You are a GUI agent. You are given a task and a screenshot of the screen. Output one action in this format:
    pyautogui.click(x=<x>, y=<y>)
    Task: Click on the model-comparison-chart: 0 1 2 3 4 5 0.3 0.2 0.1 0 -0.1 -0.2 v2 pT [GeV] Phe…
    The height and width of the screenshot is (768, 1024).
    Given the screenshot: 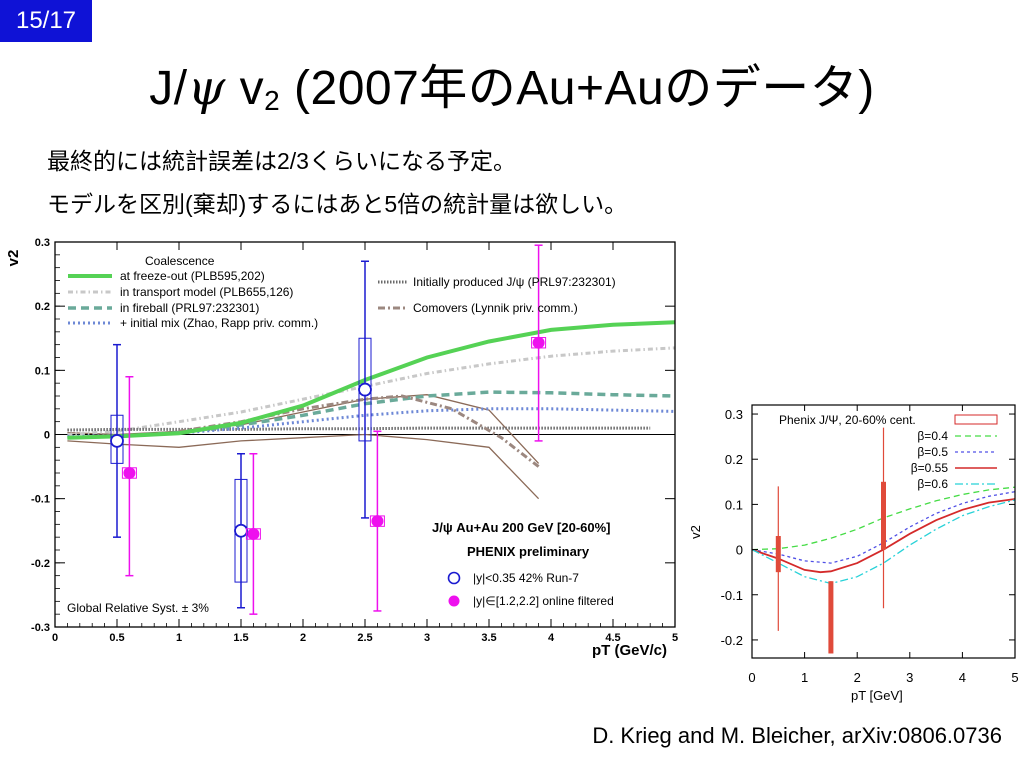 What is the action you would take?
    pyautogui.click(x=854, y=553)
    